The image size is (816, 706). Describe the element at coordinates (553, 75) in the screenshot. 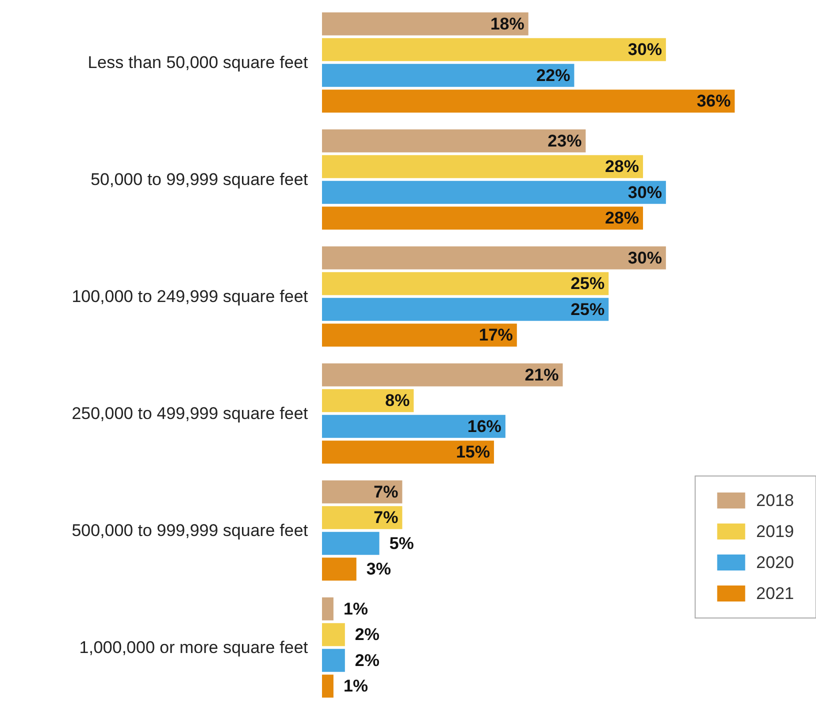

I see `data-label: 22%` at that location.